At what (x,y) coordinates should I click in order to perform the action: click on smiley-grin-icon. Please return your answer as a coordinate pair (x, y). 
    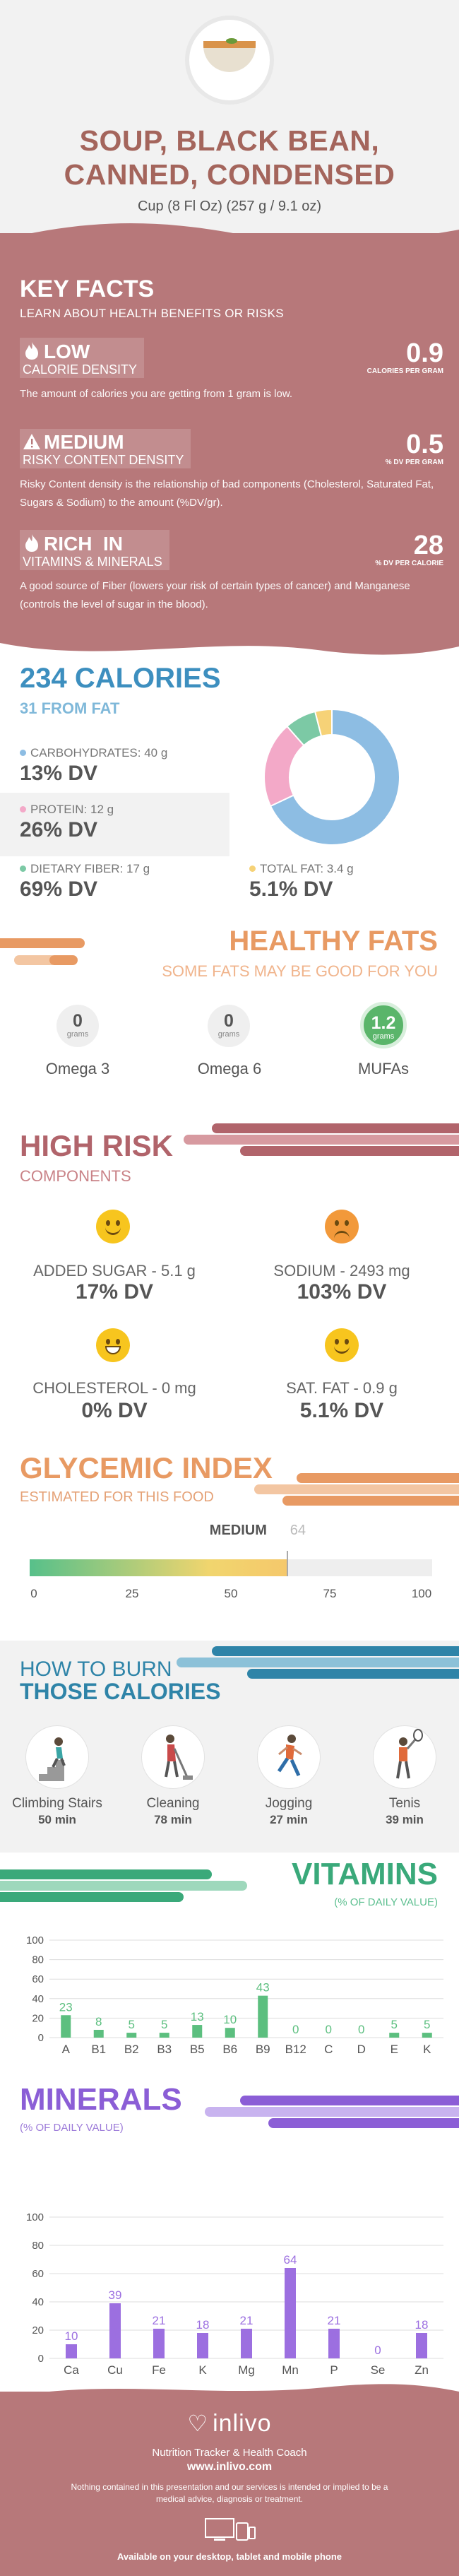
    Looking at the image, I should click on (113, 1345).